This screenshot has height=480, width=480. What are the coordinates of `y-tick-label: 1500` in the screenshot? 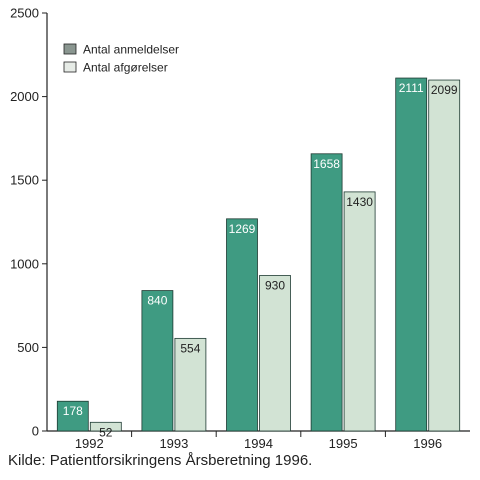 It's located at (24, 180).